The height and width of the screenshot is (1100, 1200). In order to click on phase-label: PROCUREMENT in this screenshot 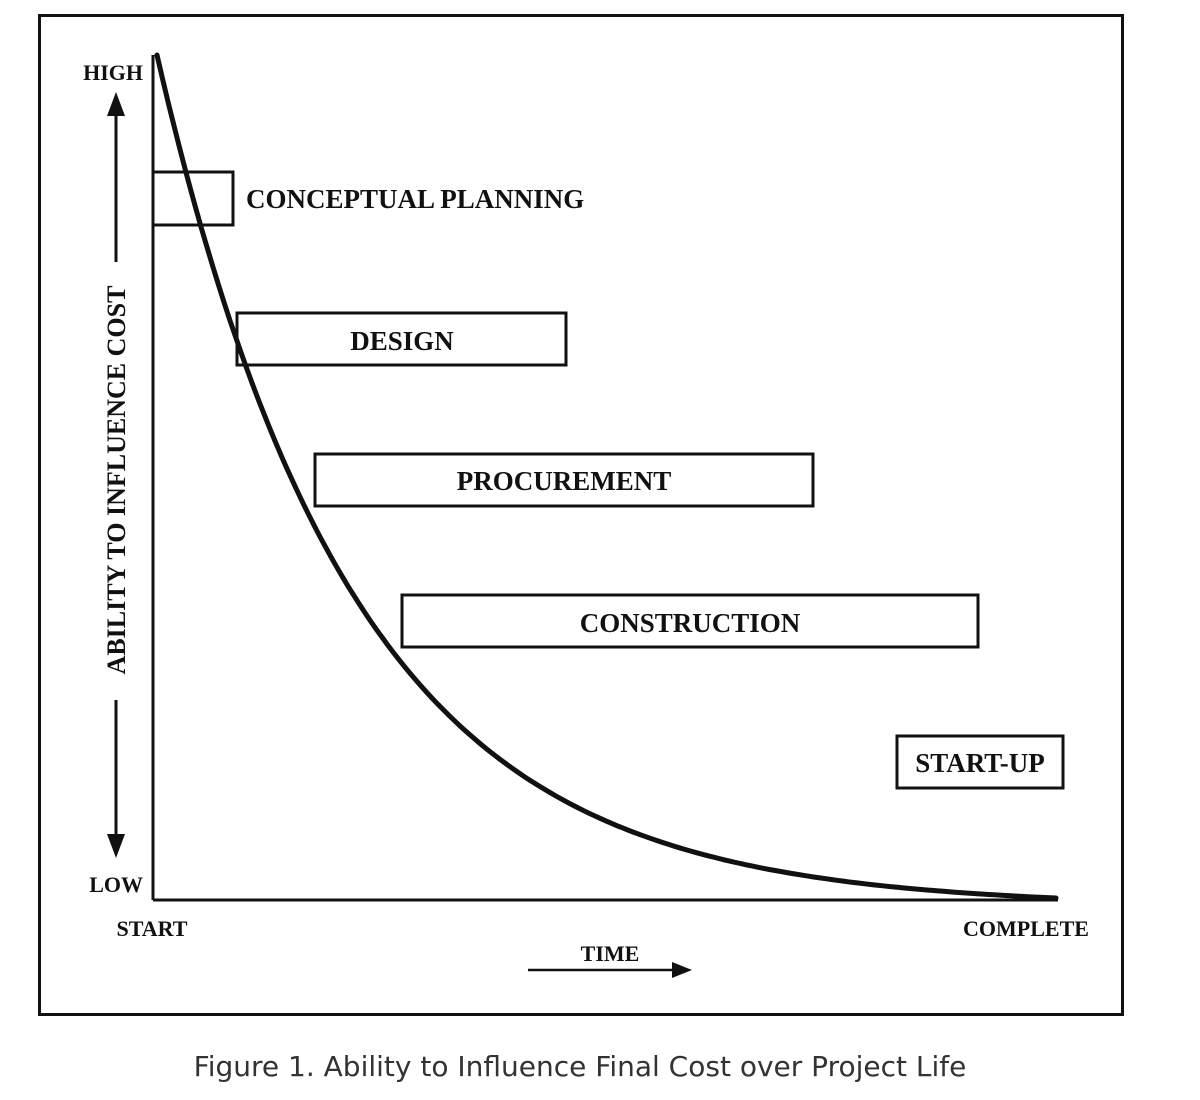, I will do `click(564, 481)`.